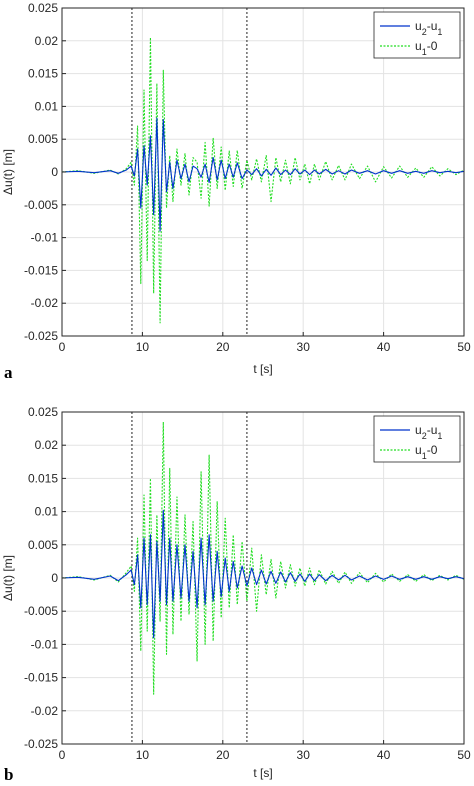 The image size is (474, 786). Describe the element at coordinates (8, 774) in the screenshot. I see `panel-letter: b` at that location.